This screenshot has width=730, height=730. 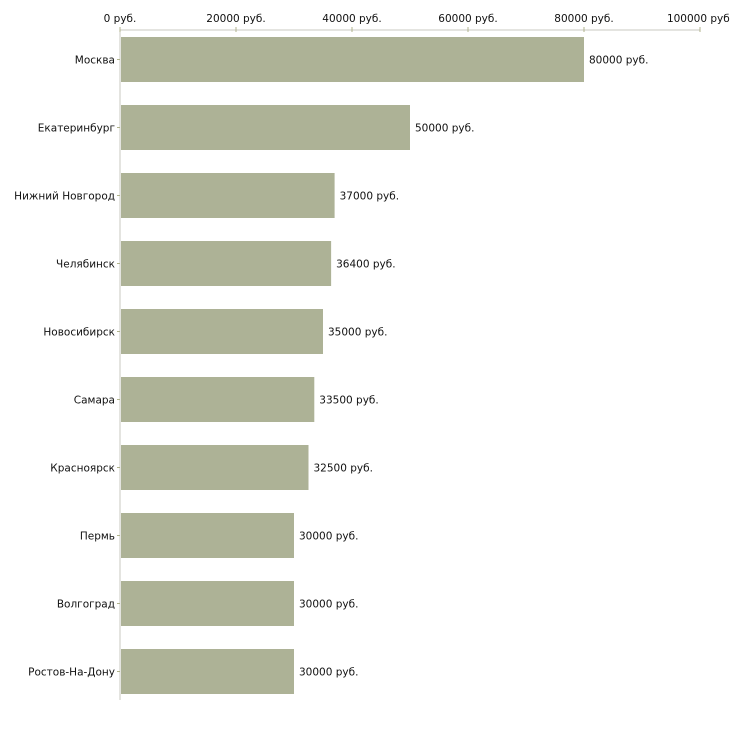 What do you see at coordinates (357, 333) in the screenshot?
I see `data-label: 35000 руб.` at bounding box center [357, 333].